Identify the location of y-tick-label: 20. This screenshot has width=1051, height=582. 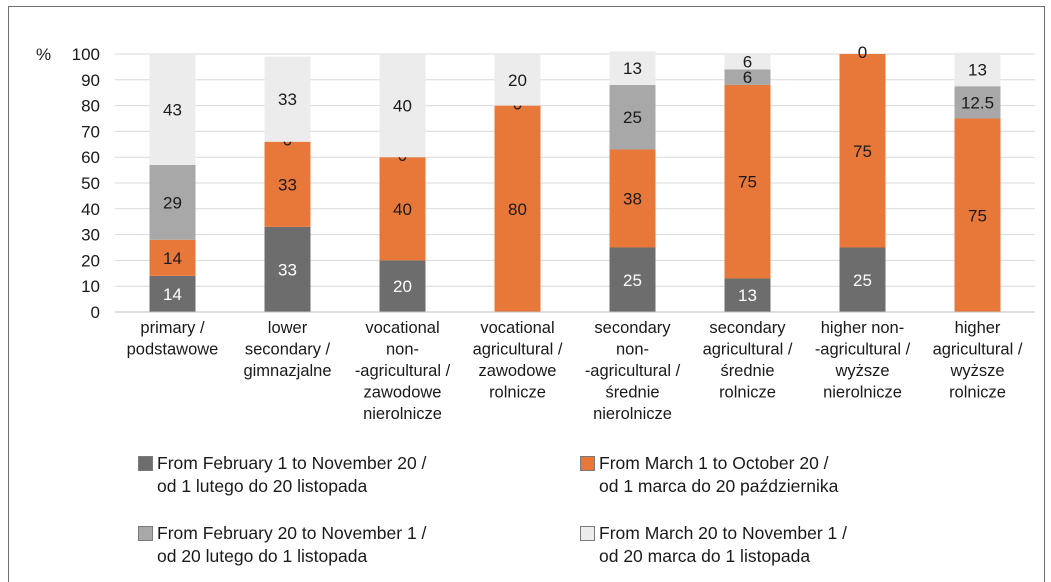
(90, 260).